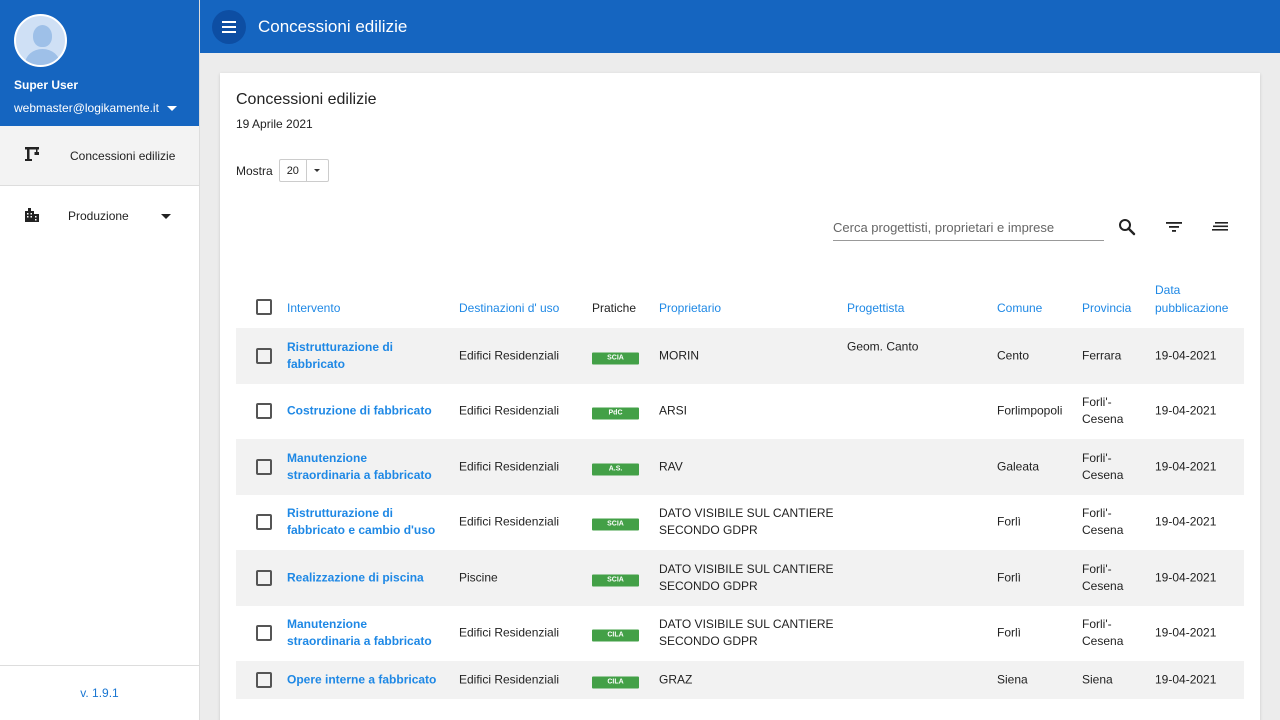 This screenshot has height=720, width=1280. I want to click on page-size-select: 20, so click(303, 170).